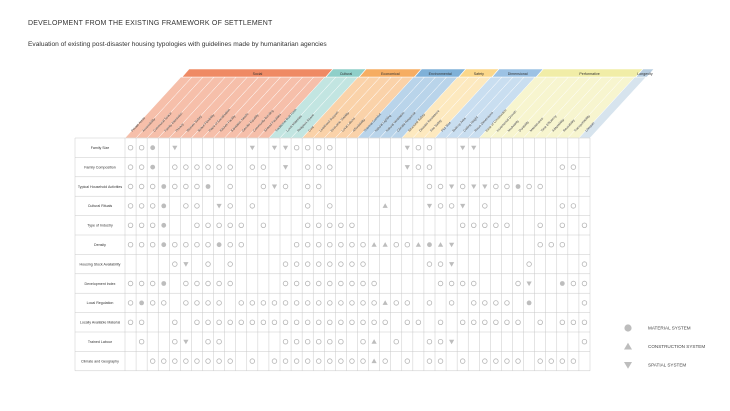 This screenshot has width=730, height=411. What do you see at coordinates (628, 346) in the screenshot?
I see `legend-triangle-up-icon` at bounding box center [628, 346].